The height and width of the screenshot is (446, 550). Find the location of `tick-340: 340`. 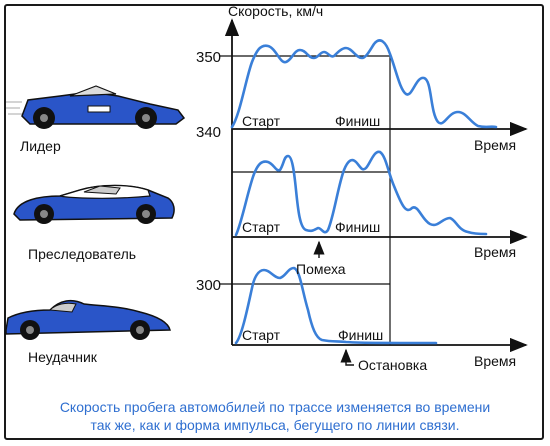

tick-340: 340 is located at coordinates (208, 132).